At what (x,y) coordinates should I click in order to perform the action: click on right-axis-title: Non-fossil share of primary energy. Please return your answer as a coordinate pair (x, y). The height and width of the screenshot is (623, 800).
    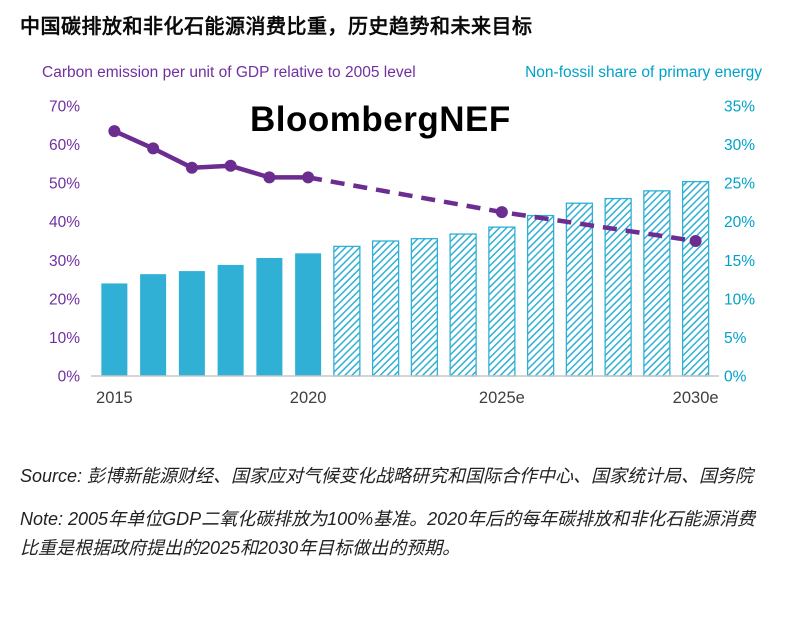
    Looking at the image, I should click on (643, 72).